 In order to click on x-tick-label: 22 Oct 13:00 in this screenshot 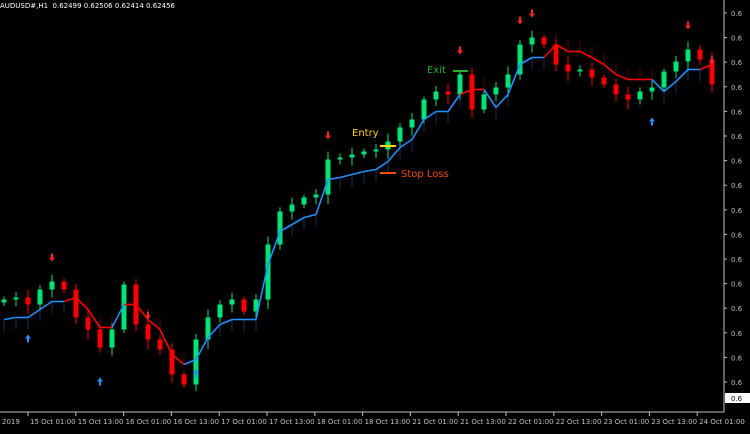, I will do `click(579, 422)`.